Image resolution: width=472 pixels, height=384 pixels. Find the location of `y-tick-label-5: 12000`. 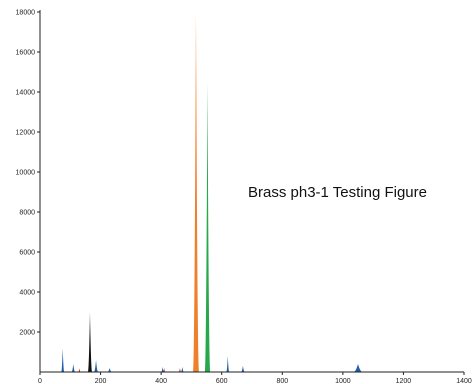

y-tick-label-5: 12000 is located at coordinates (26, 133).